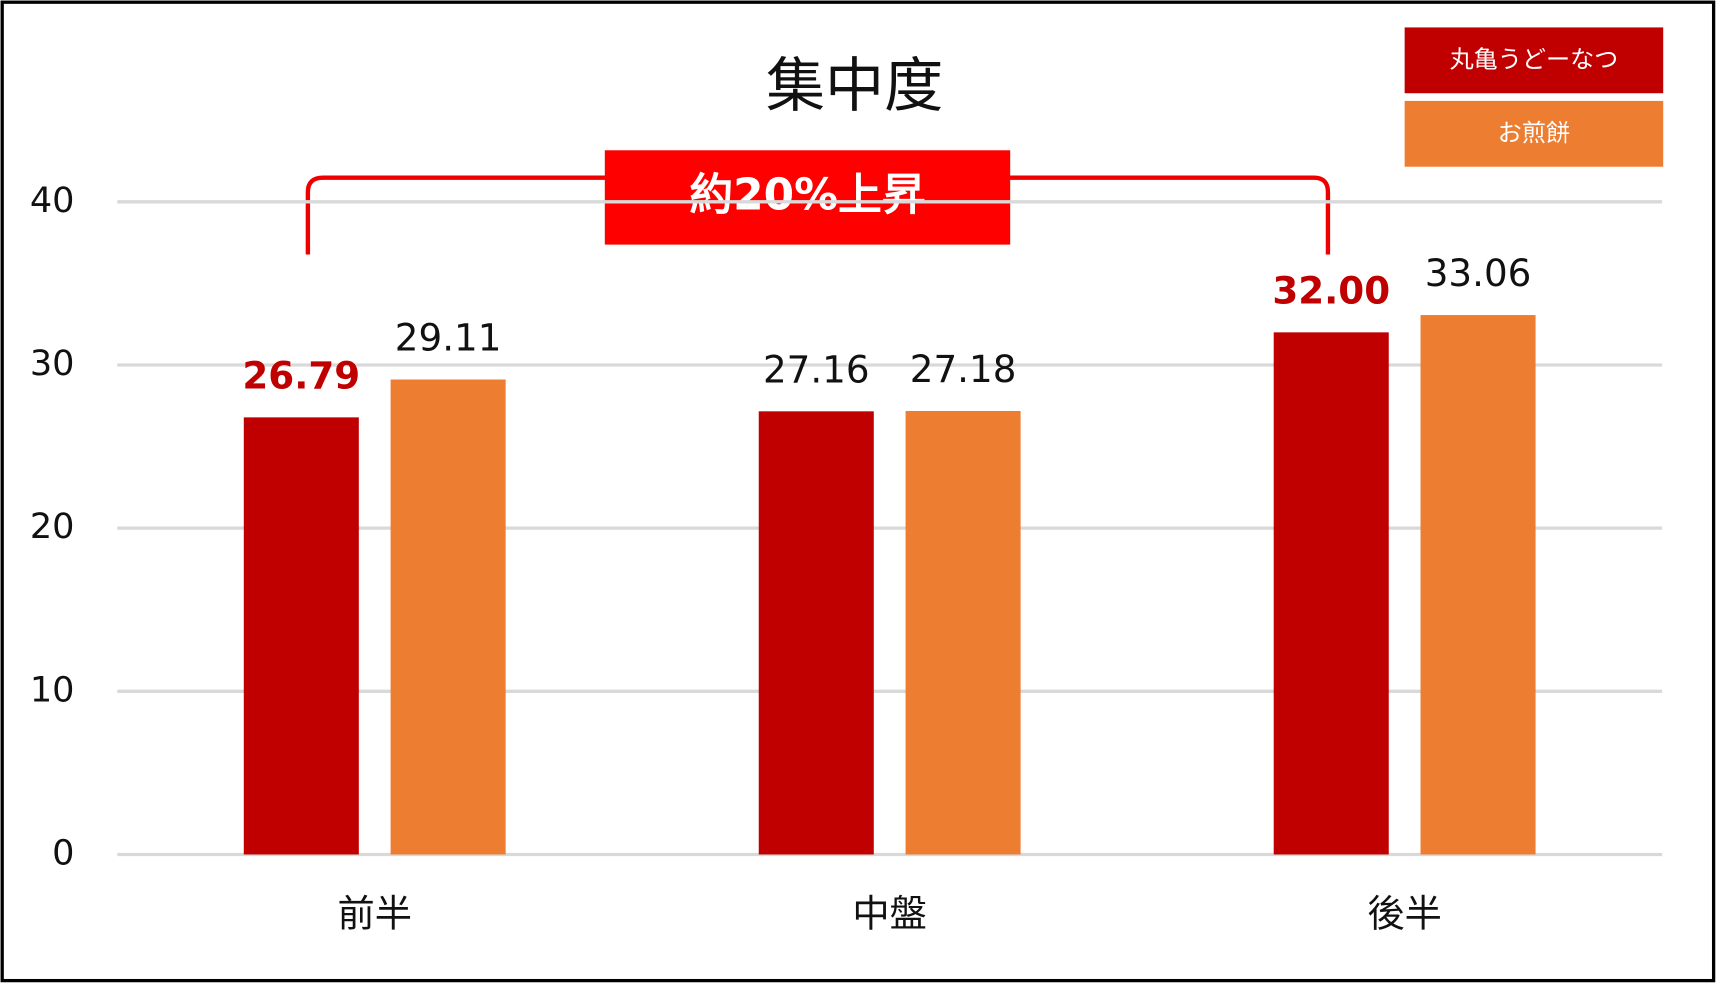 Image resolution: width=1718 pixels, height=989 pixels. I want to click on annotation-box, so click(807, 197).